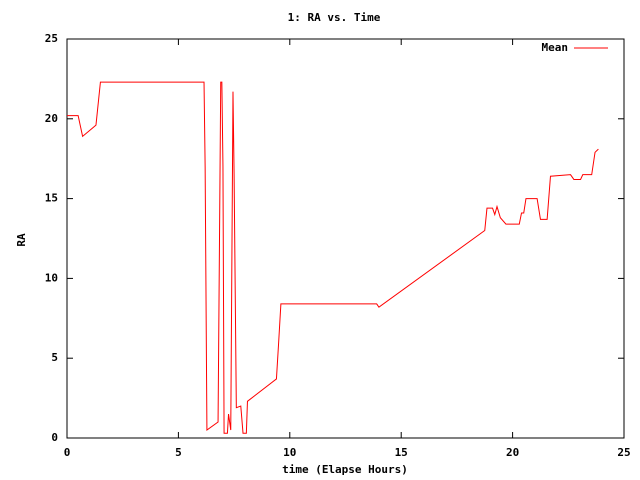 The image size is (640, 480). Describe the element at coordinates (401, 452) in the screenshot. I see `x-tick-label: 15` at that location.